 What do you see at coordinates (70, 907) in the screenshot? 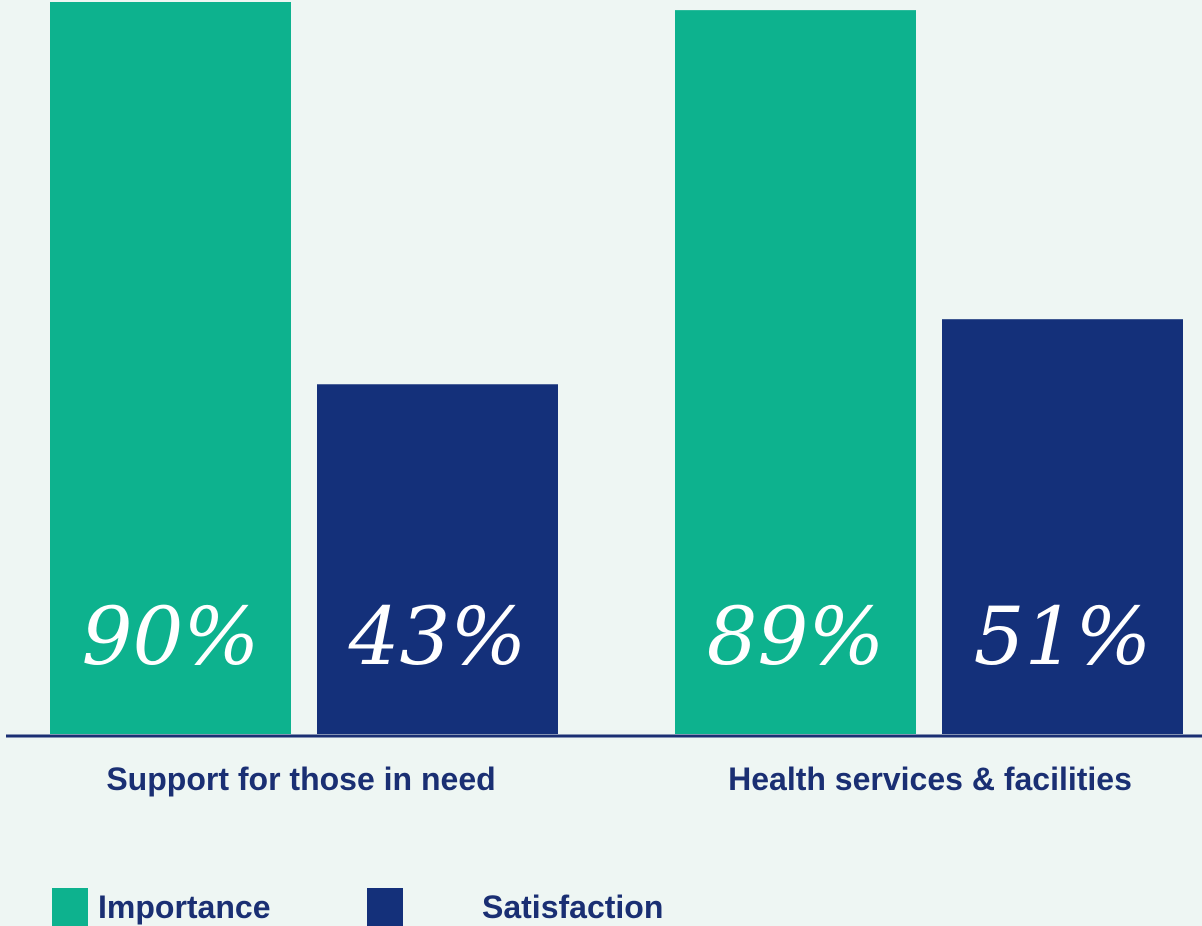
I see `legend-swatch-importance` at bounding box center [70, 907].